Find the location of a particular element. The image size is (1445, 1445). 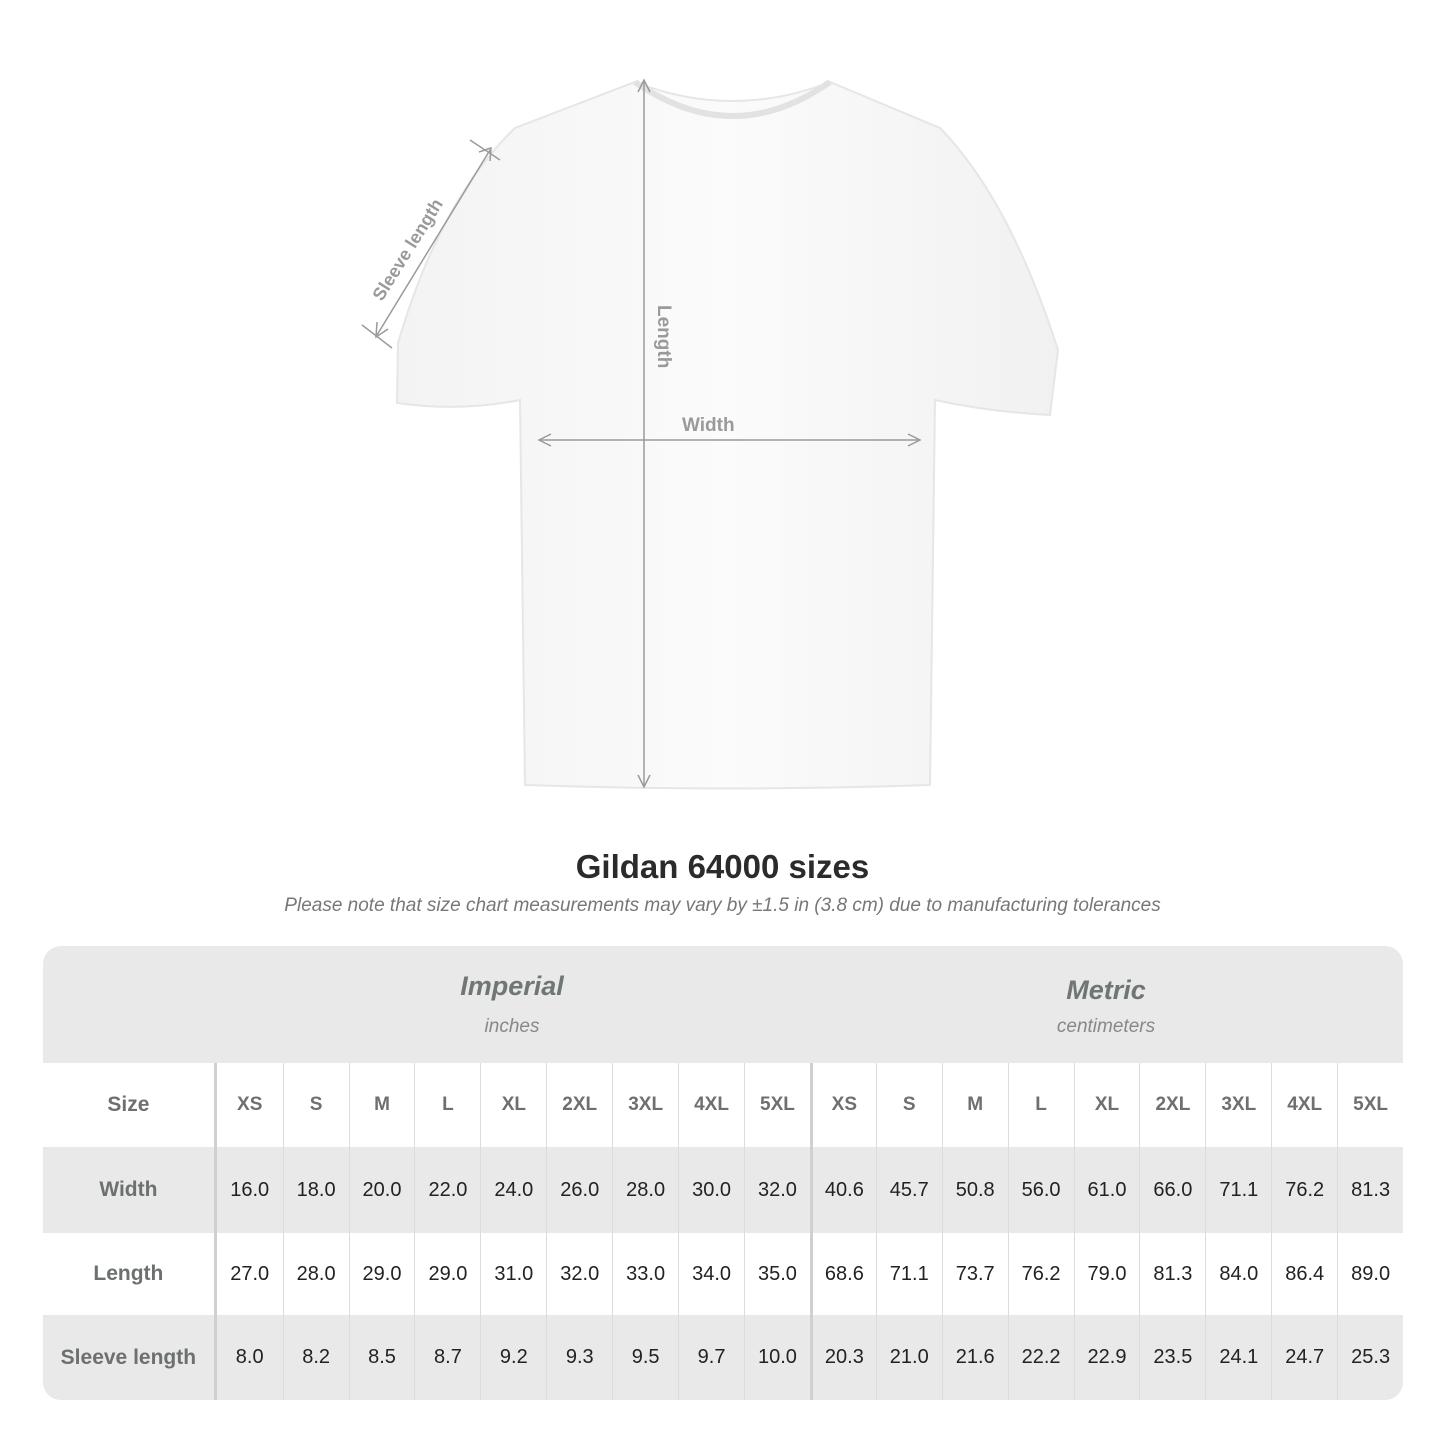

value-cell: 23.5 is located at coordinates (1172, 1357).